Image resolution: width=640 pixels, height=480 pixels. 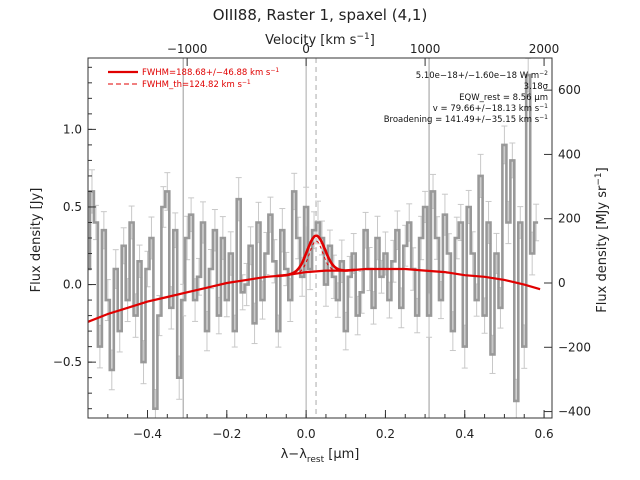 I want to click on top-tick-label: 1000, so click(x=425, y=49).